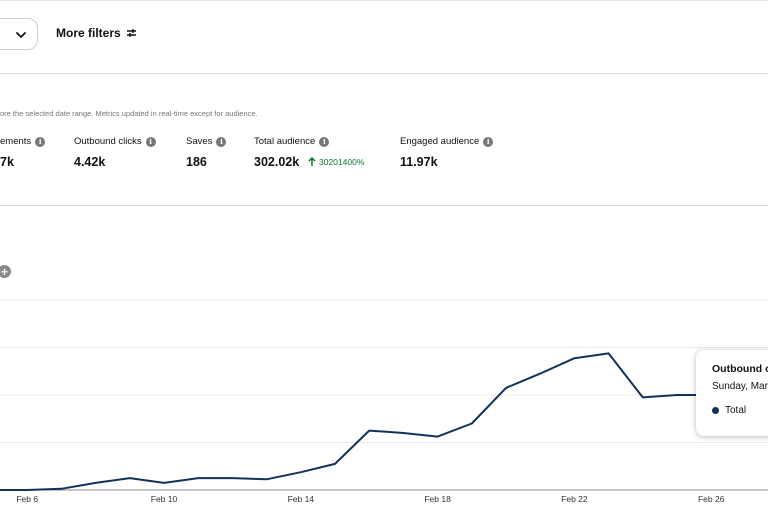 The width and height of the screenshot is (768, 512). What do you see at coordinates (90, 162) in the screenshot?
I see `metric-value: 4.42k` at bounding box center [90, 162].